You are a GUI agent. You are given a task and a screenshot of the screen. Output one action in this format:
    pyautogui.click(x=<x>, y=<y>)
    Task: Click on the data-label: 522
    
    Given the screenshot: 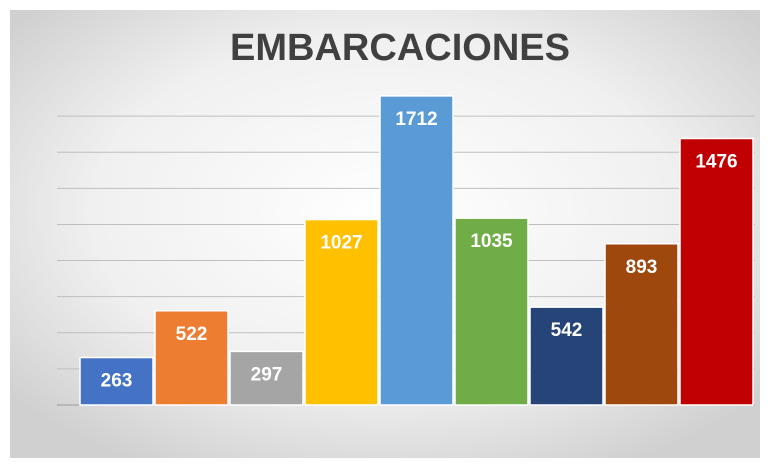 What is the action you would take?
    pyautogui.click(x=192, y=334)
    